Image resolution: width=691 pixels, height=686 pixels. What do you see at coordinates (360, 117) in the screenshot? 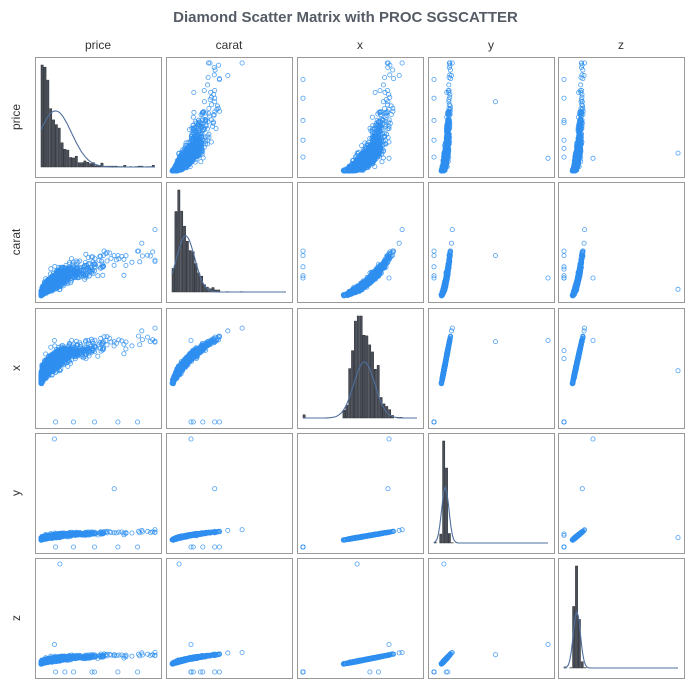
I see `panel-price-vs-x` at bounding box center [360, 117].